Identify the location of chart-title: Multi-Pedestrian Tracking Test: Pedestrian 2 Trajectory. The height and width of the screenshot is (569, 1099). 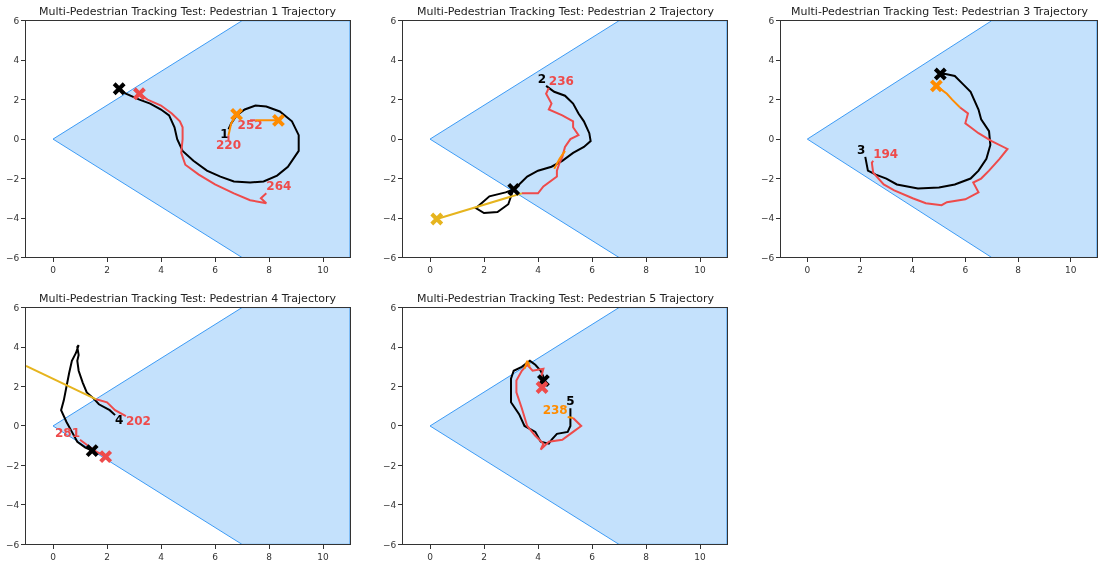
(566, 11).